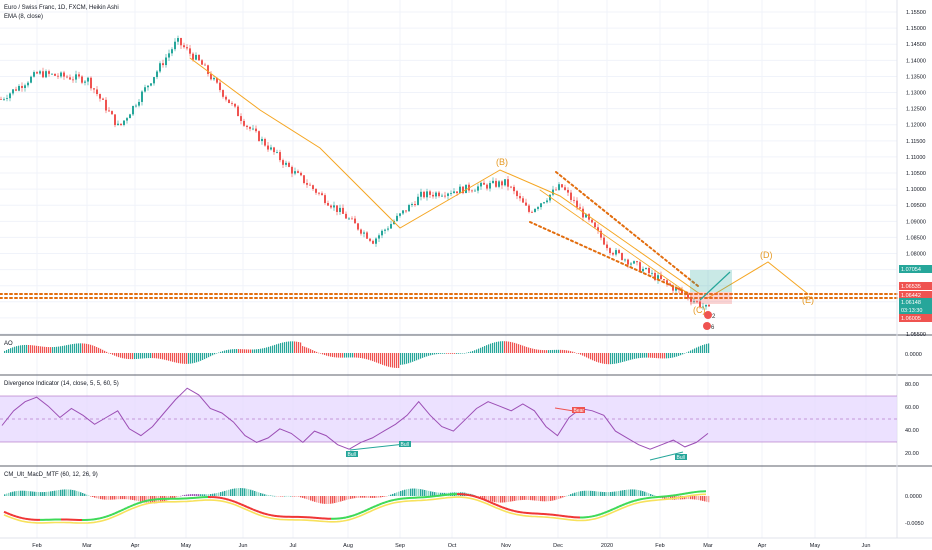  What do you see at coordinates (516, 434) in the screenshot?
I see `divergence-signals: Bull Bull Bear Bull` at bounding box center [516, 434].